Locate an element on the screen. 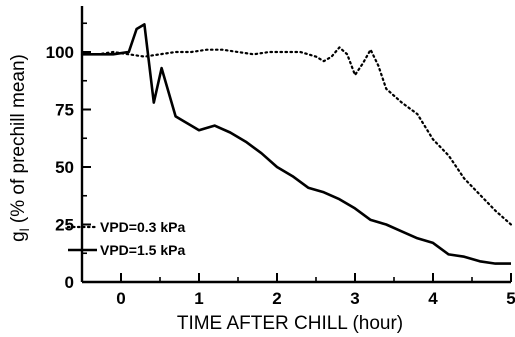  y-tick-label: 0 is located at coordinates (69, 282).